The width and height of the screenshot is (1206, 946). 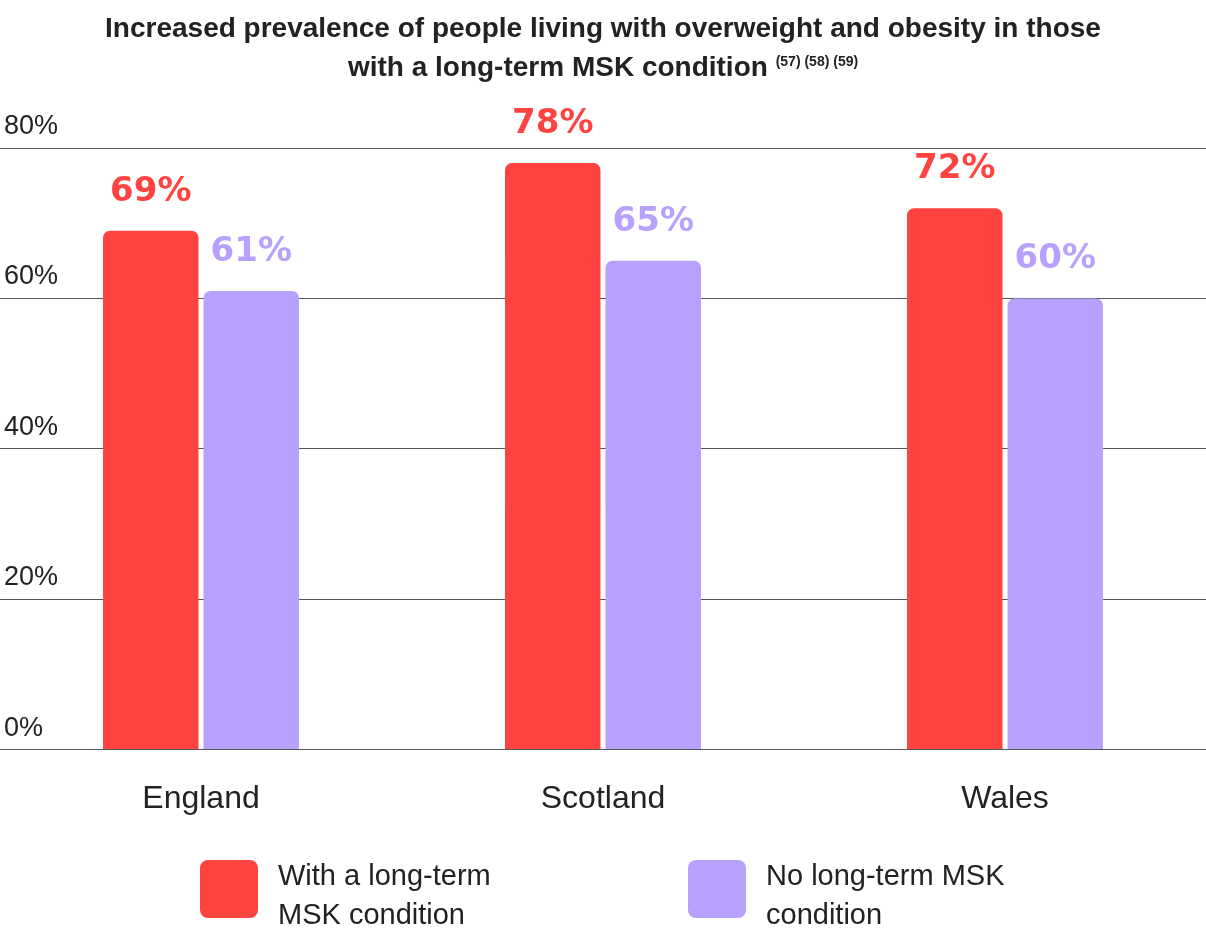 What do you see at coordinates (31, 576) in the screenshot?
I see `y-tick-label: 20%` at bounding box center [31, 576].